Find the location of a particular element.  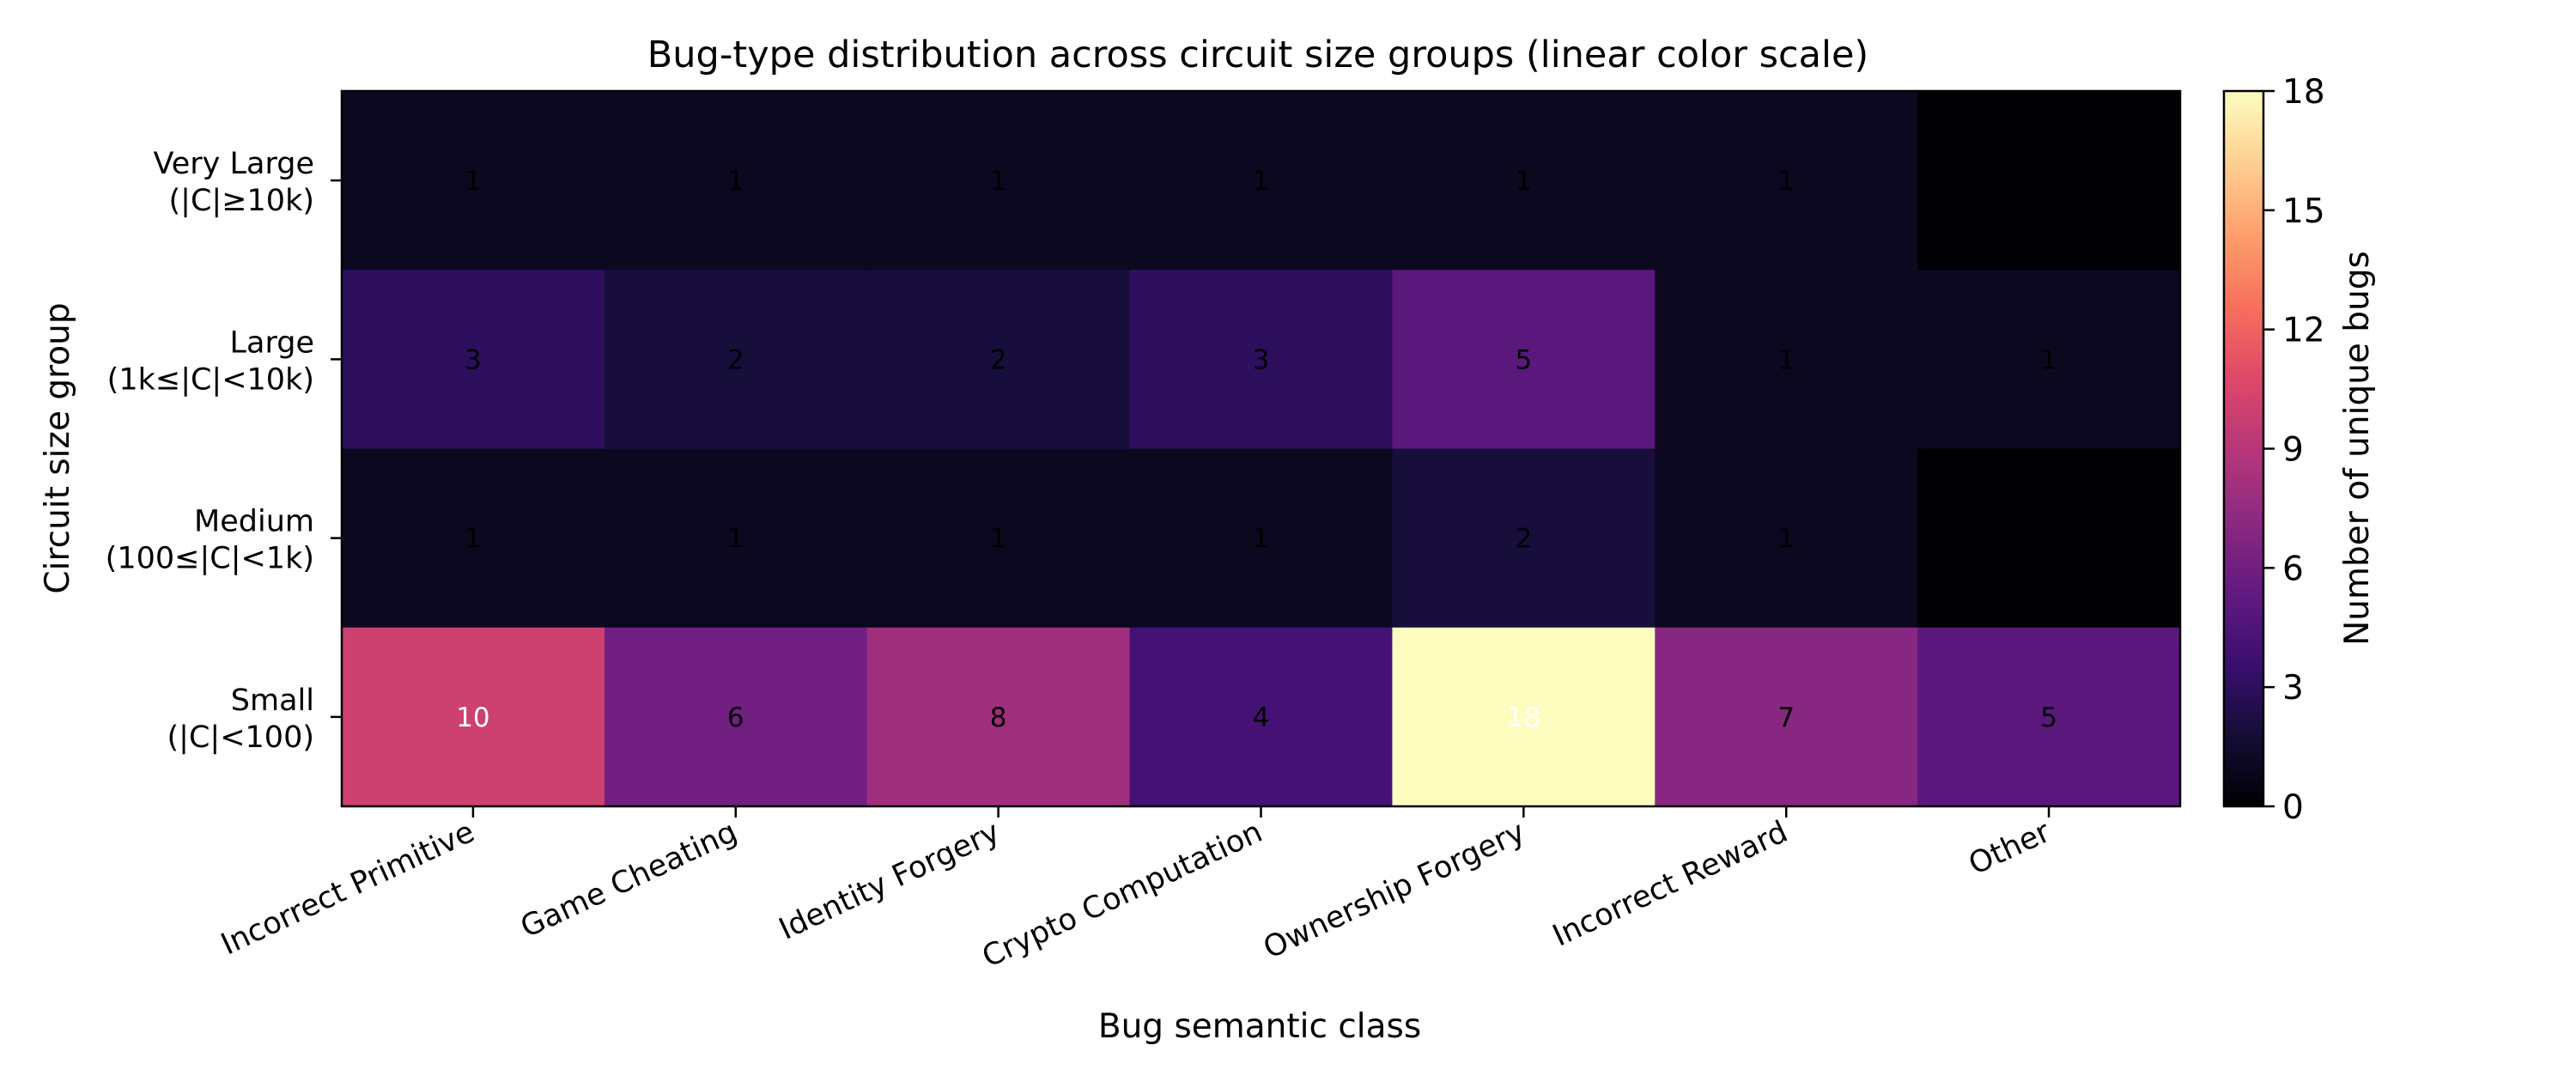

x-tick-label: Incorrect Reward is located at coordinates (1670, 884).